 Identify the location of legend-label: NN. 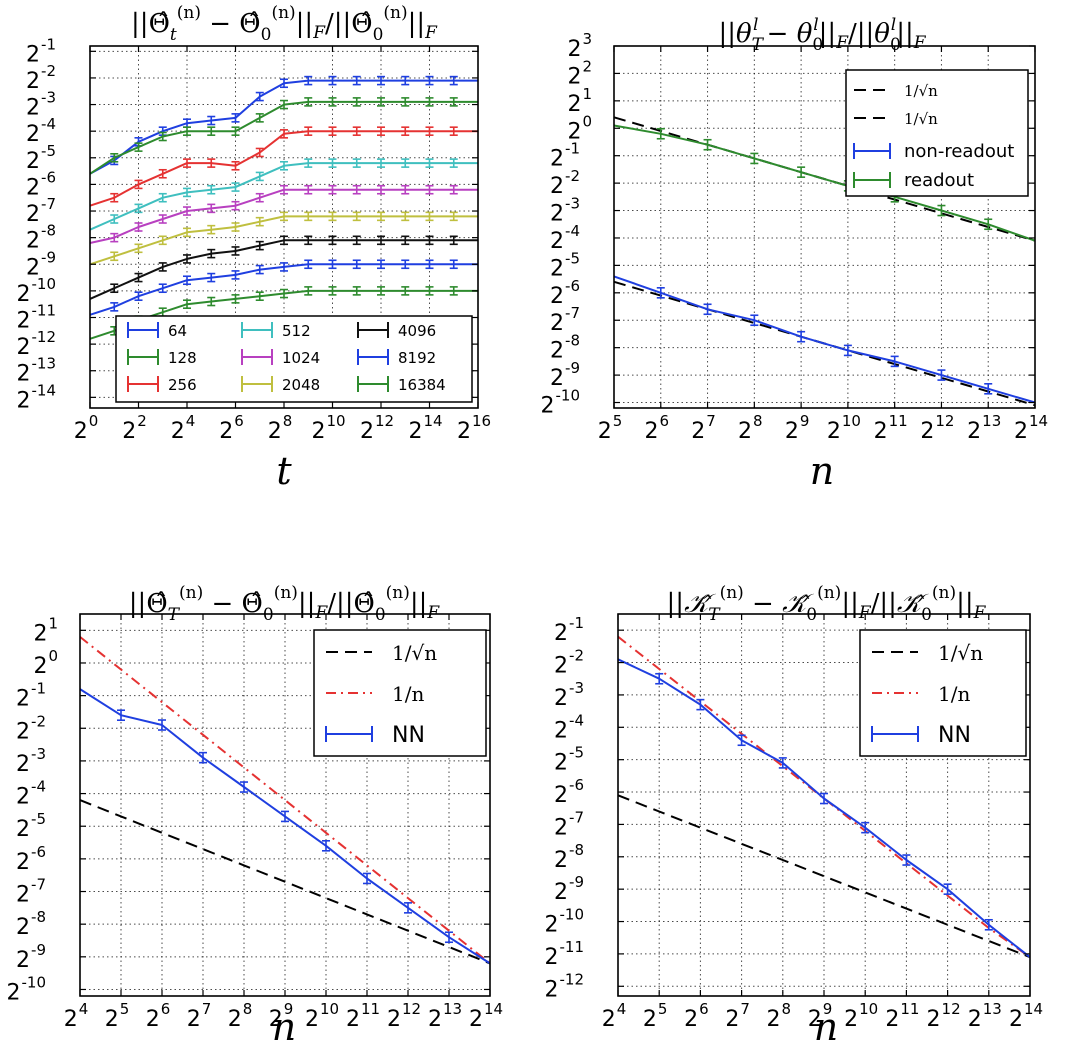
(408, 735).